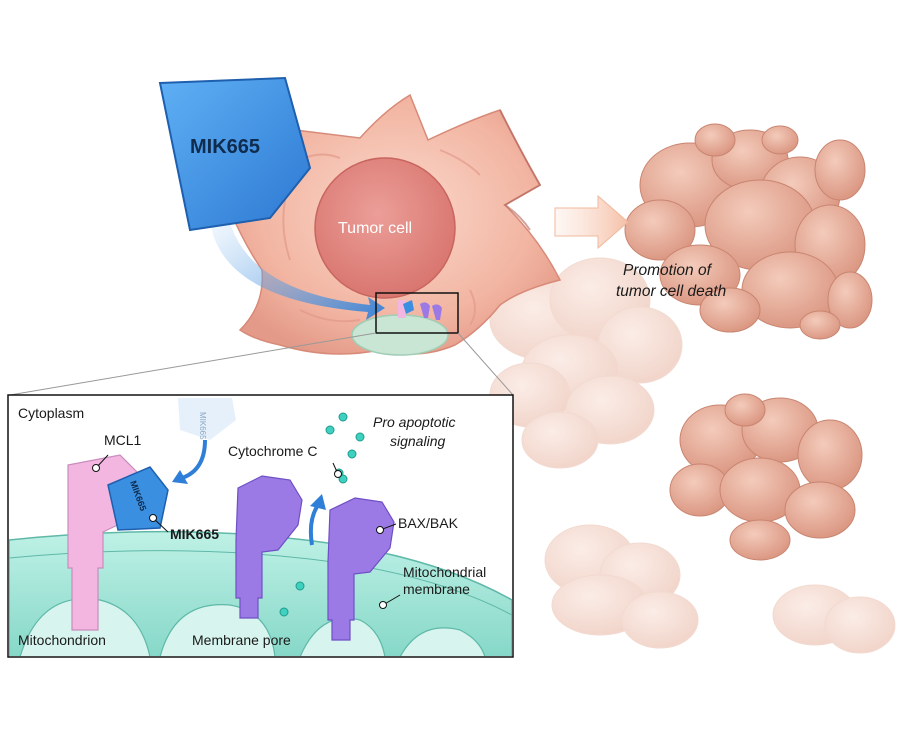  I want to click on tumor-cell-label: Tumor cell, so click(375, 228).